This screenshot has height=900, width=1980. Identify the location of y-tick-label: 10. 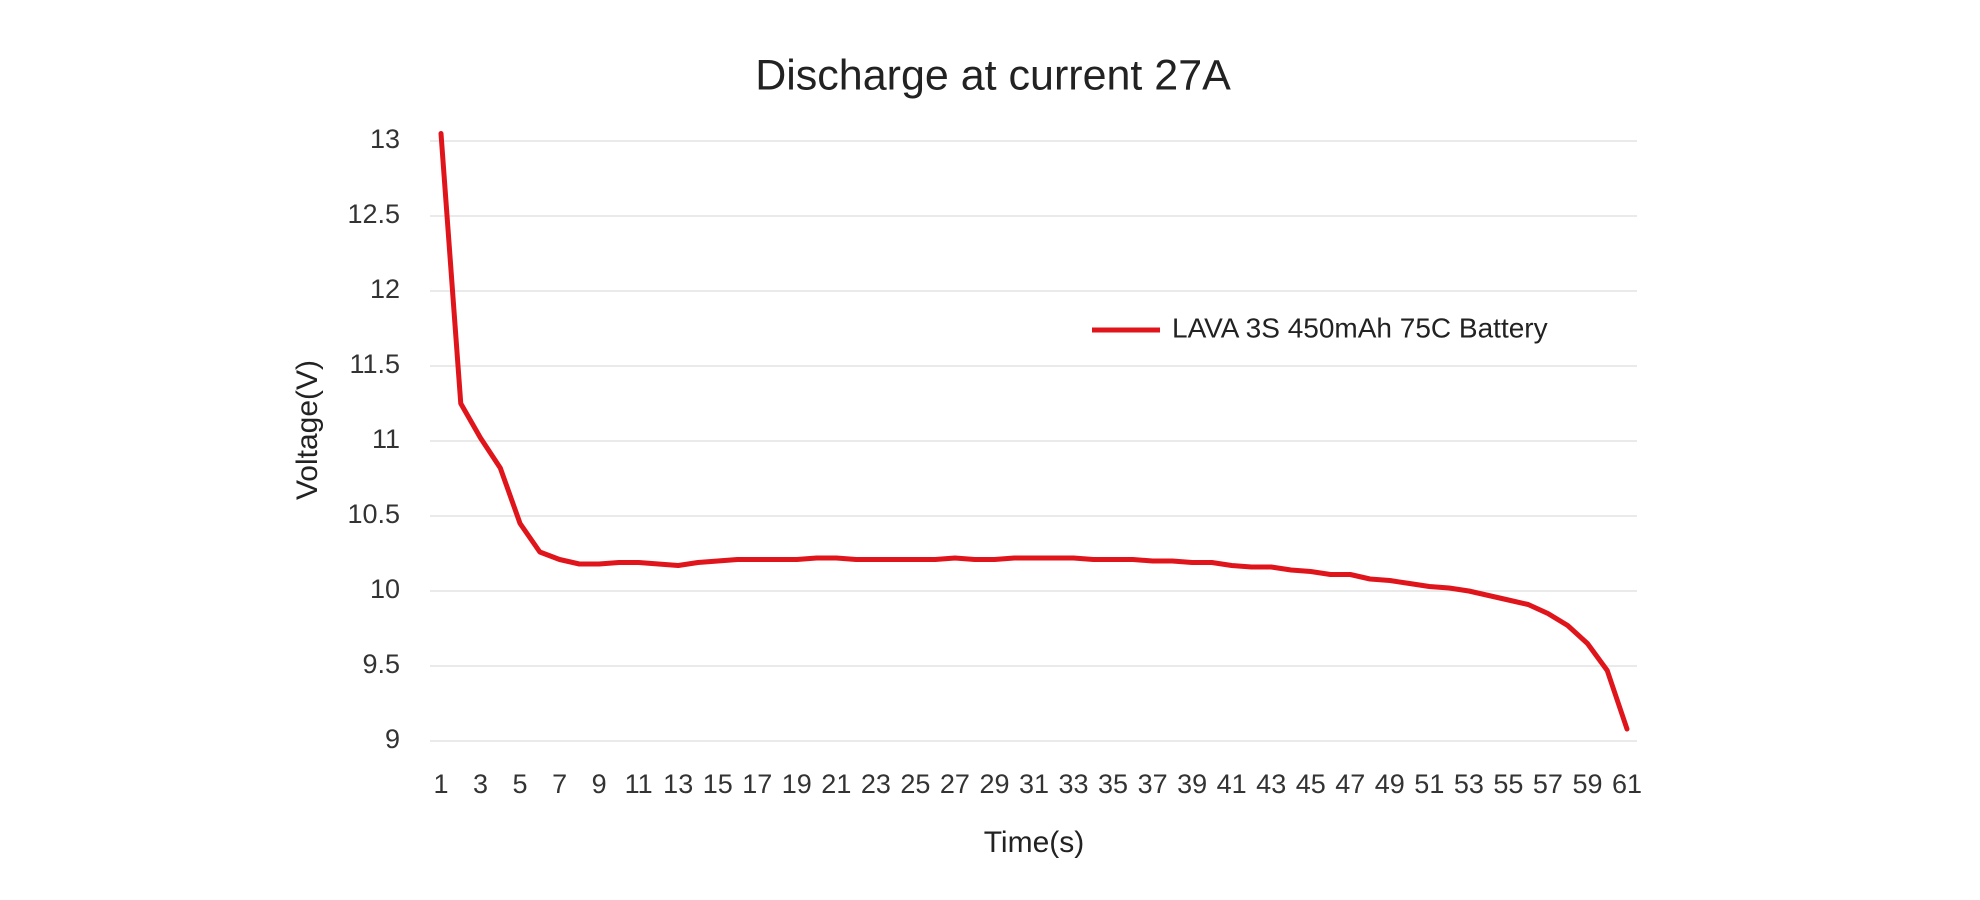
(385, 589).